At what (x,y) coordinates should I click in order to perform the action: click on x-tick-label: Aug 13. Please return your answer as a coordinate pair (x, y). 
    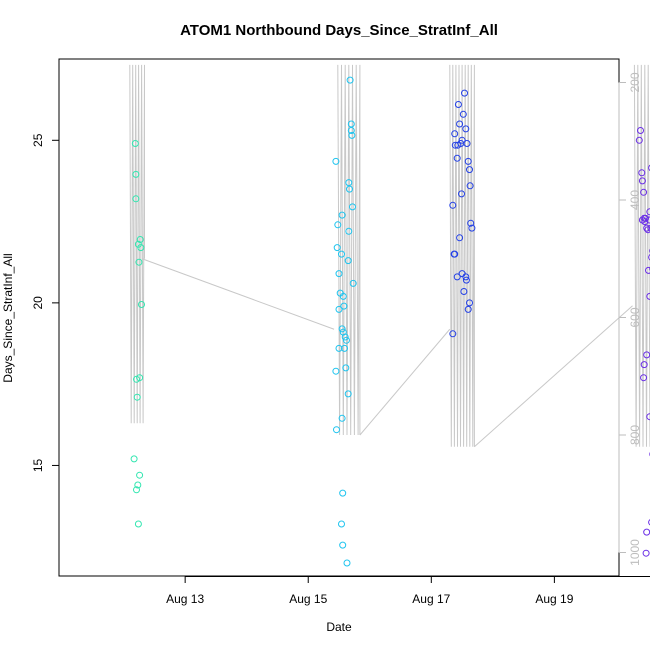
    Looking at the image, I should click on (185, 599).